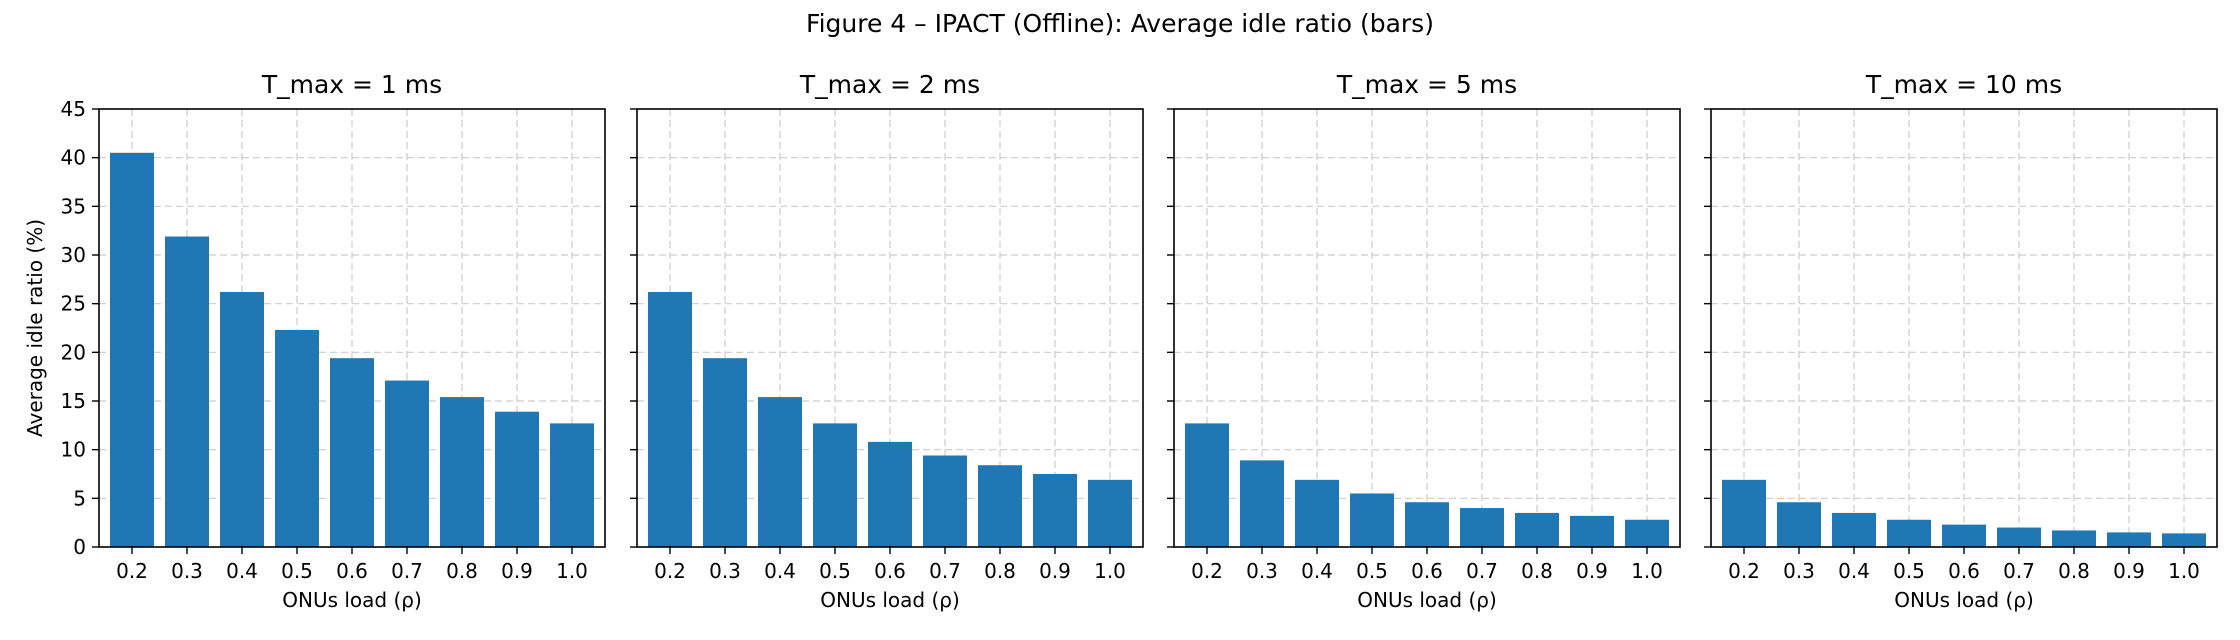 This screenshot has width=2240, height=640. Describe the element at coordinates (73, 206) in the screenshot. I see `y-tick-label: 35` at that location.